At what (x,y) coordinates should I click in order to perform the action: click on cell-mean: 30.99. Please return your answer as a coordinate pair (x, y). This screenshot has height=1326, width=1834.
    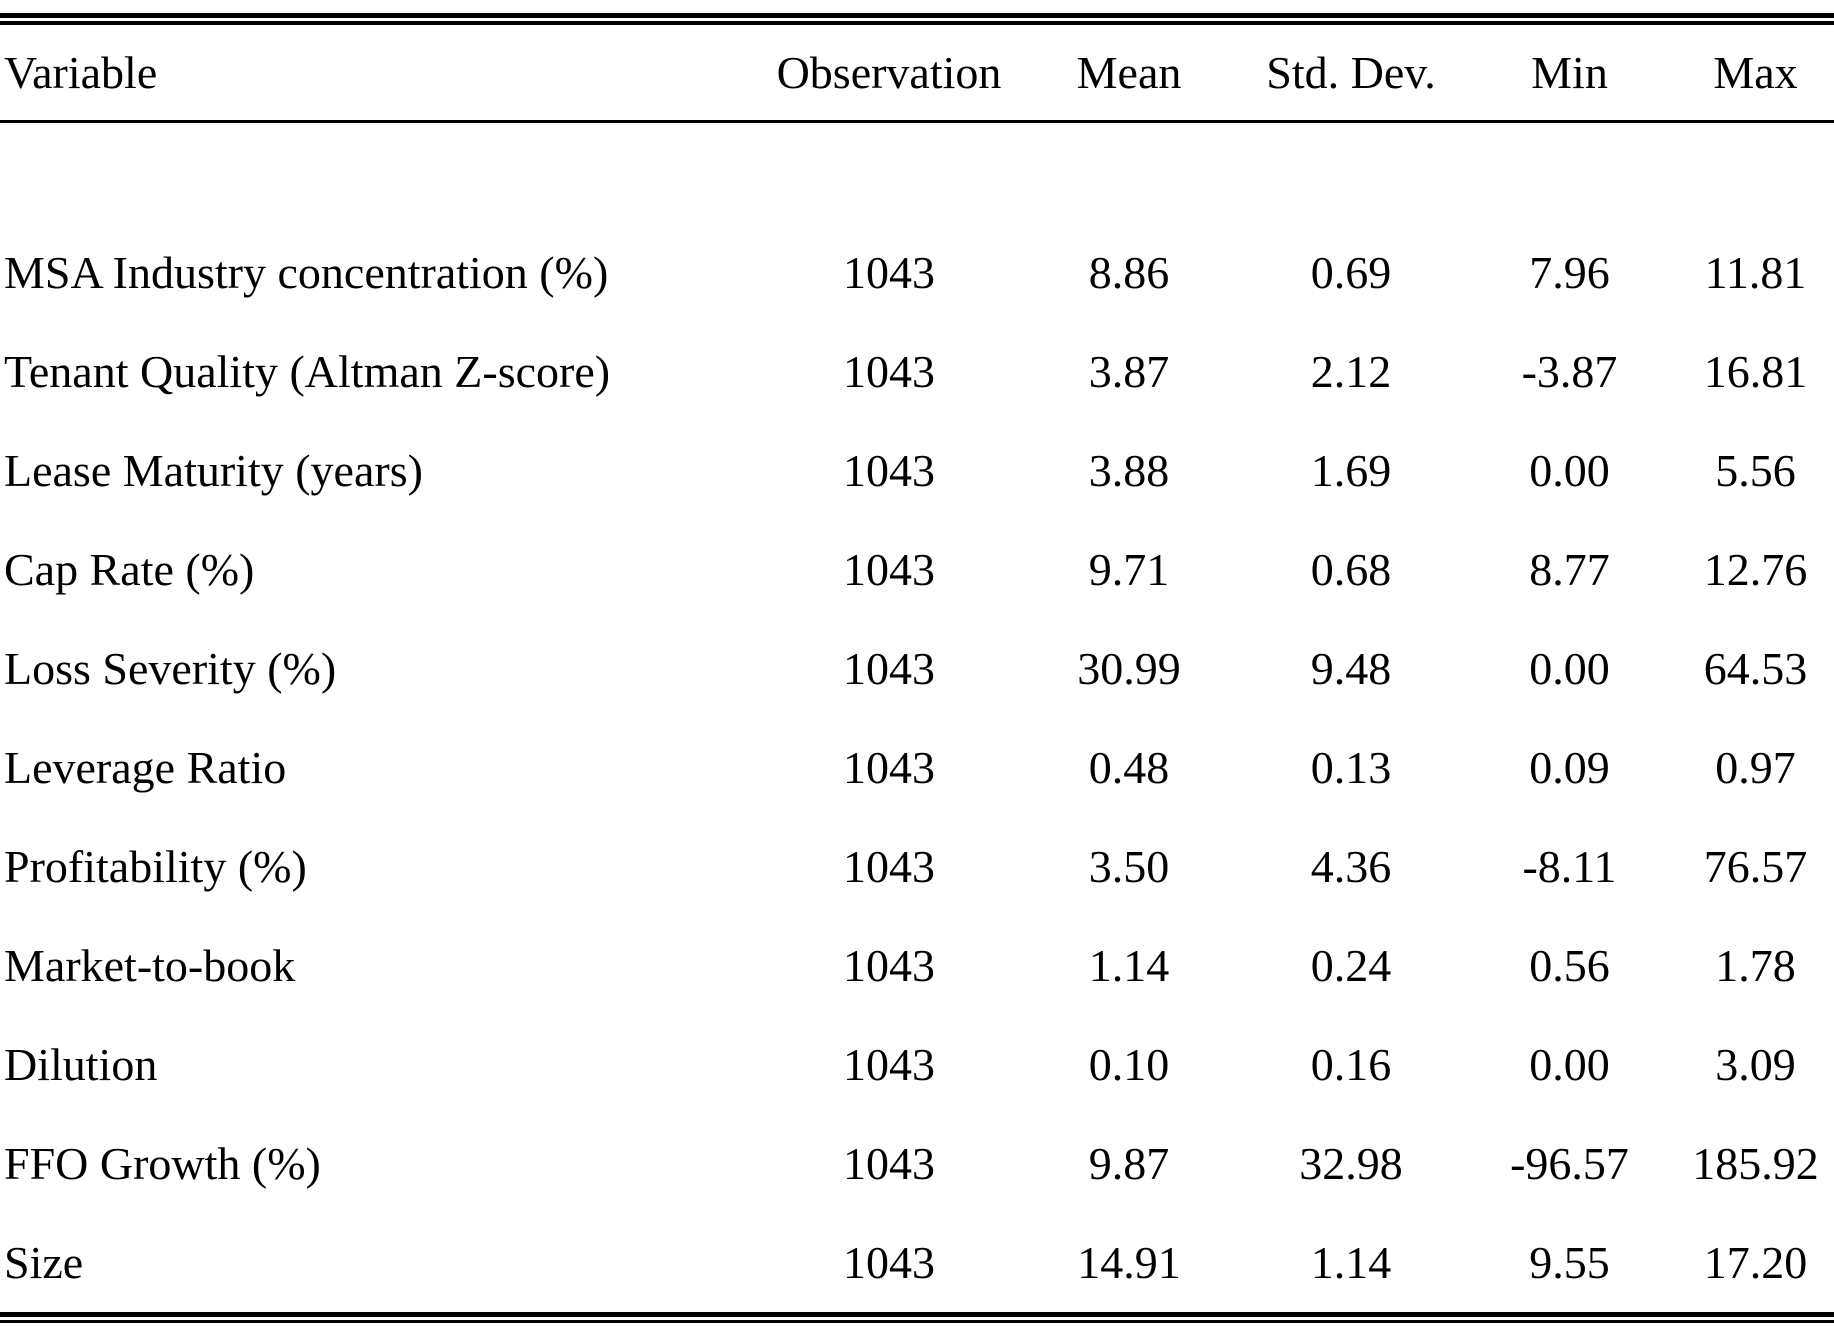
    Looking at the image, I should click on (1129, 668).